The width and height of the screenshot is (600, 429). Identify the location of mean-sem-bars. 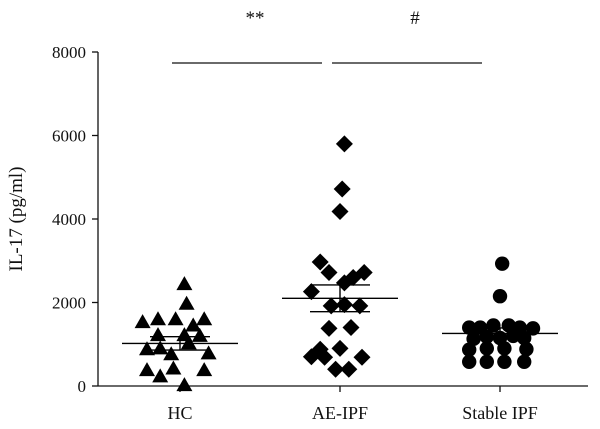
(340, 317).